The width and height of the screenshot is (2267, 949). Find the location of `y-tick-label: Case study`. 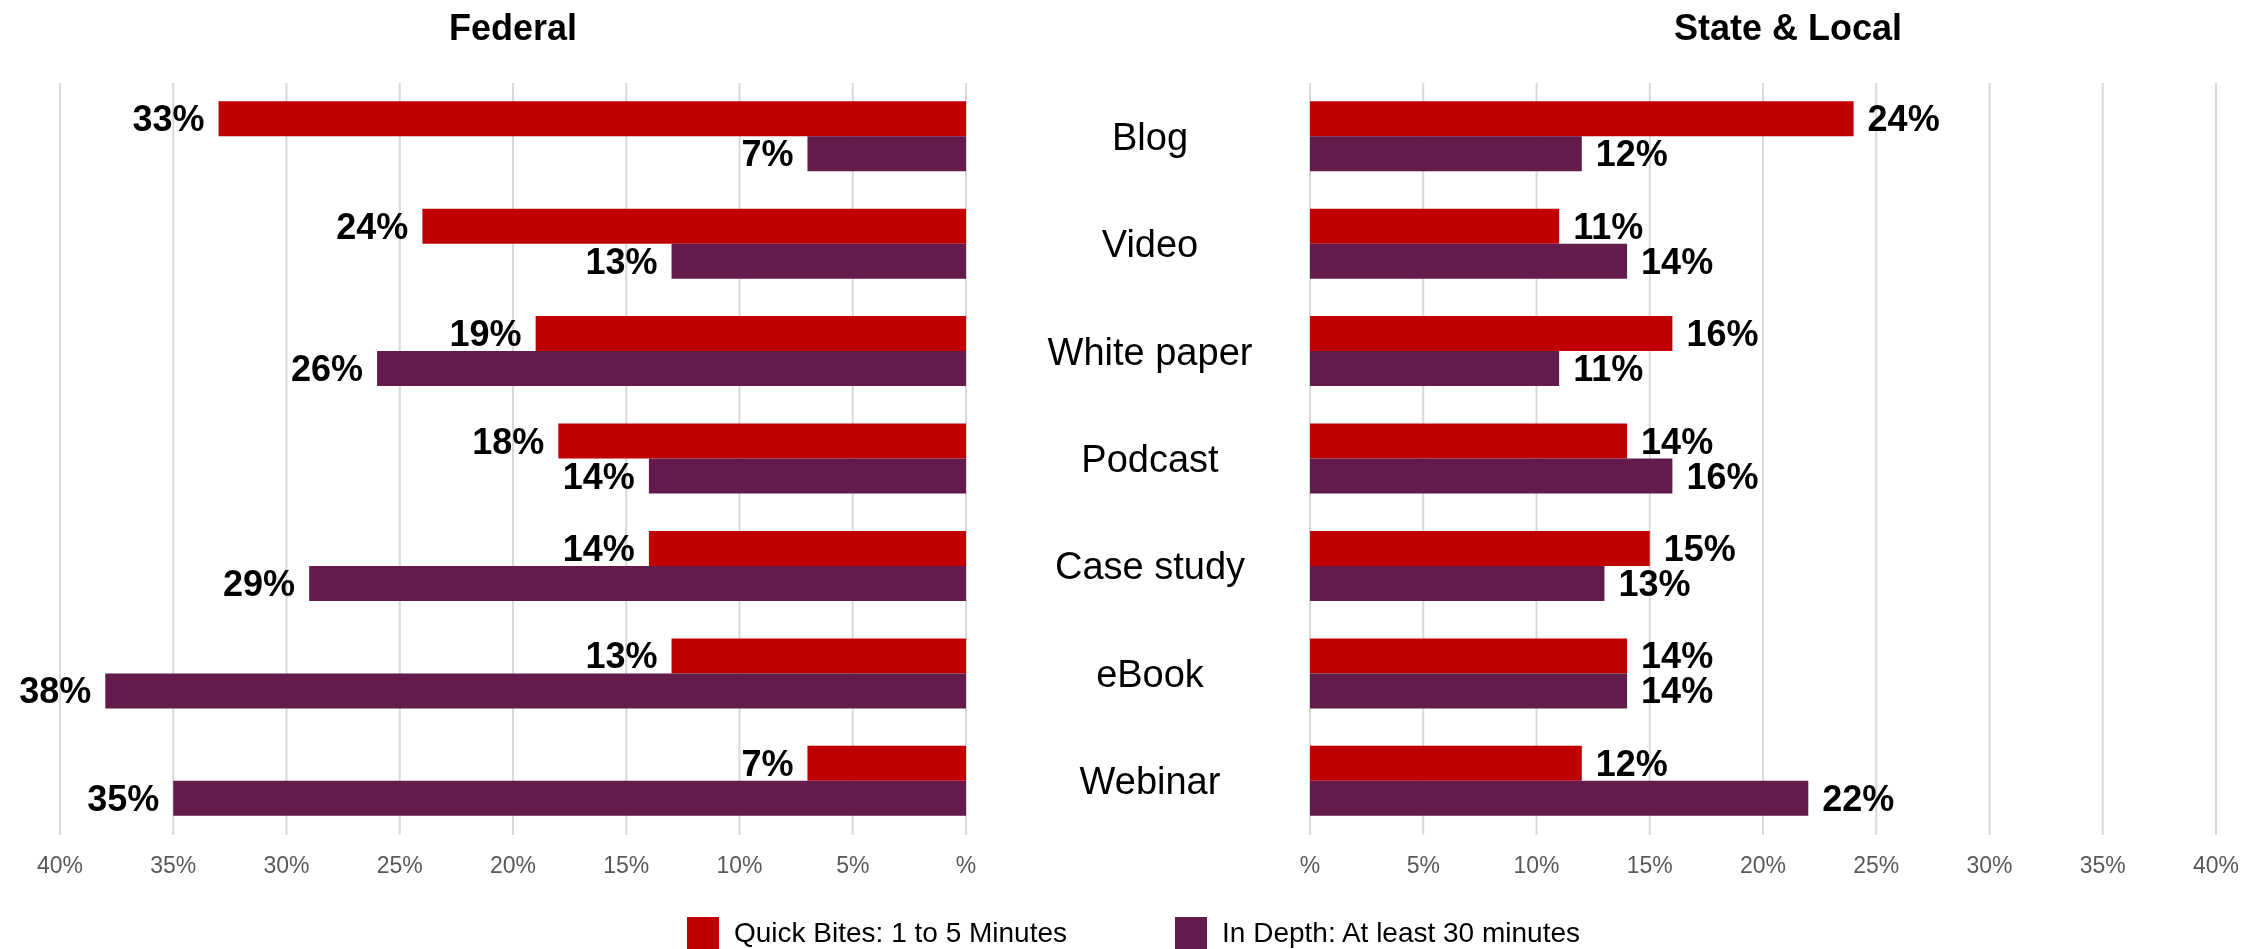

y-tick-label: Case study is located at coordinates (1150, 566).